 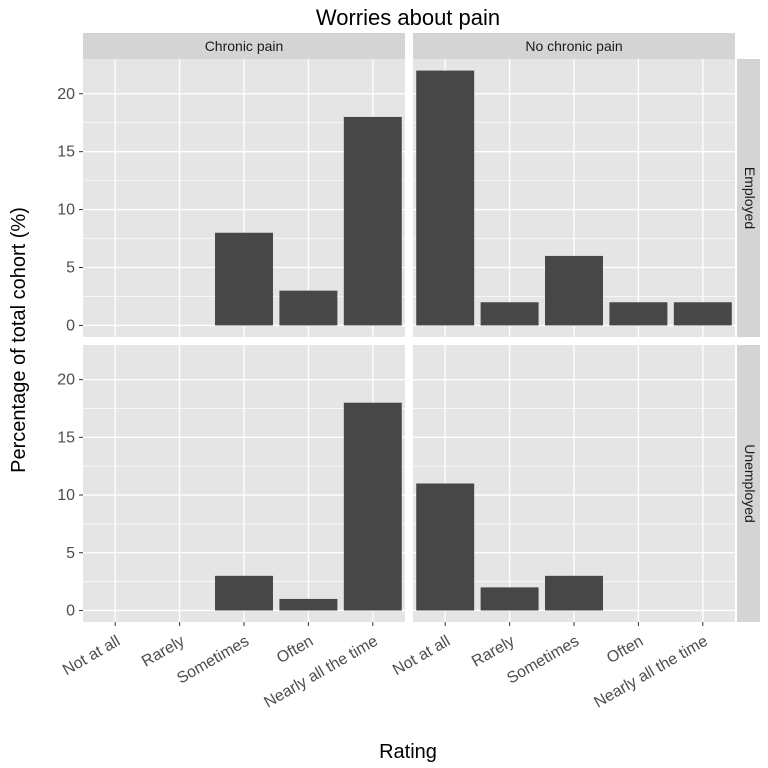 I want to click on chart-title: Worries about pain, so click(x=408, y=17).